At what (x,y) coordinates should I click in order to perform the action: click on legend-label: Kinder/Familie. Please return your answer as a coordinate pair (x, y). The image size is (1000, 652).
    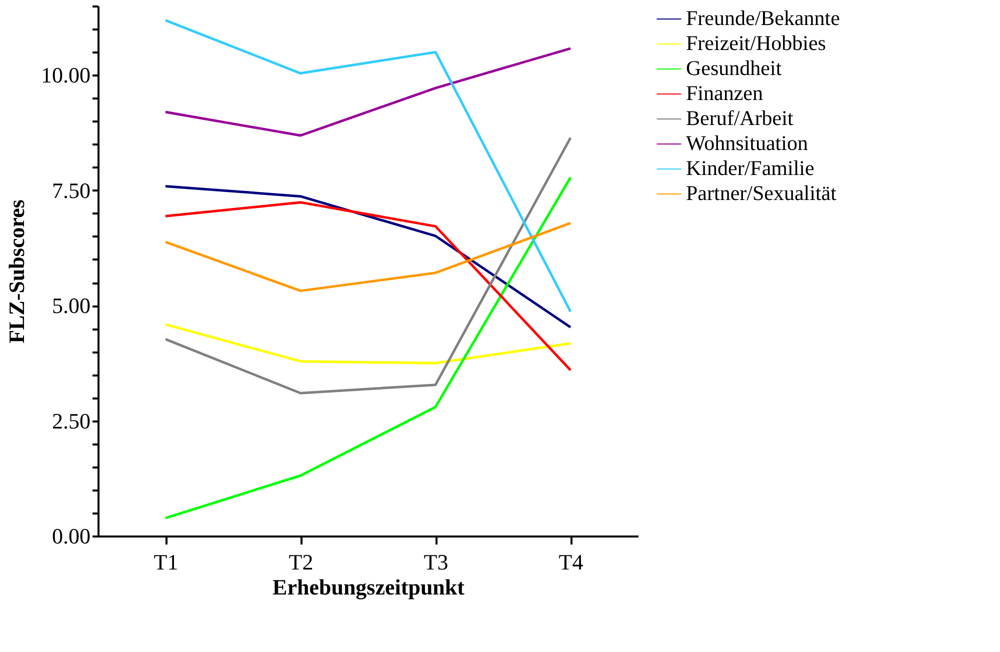
    Looking at the image, I should click on (750, 168).